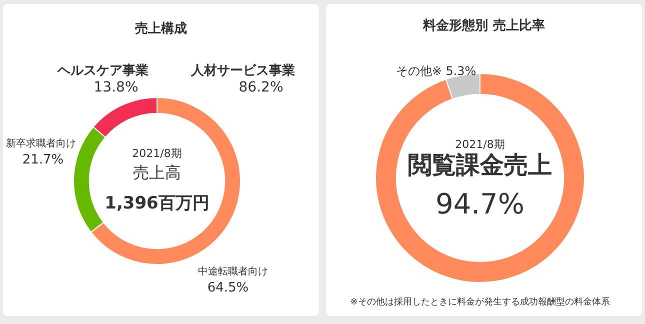 Image resolution: width=645 pixels, height=324 pixels. Describe the element at coordinates (161, 28) in the screenshot. I see `chart-title: 売上構成` at that location.